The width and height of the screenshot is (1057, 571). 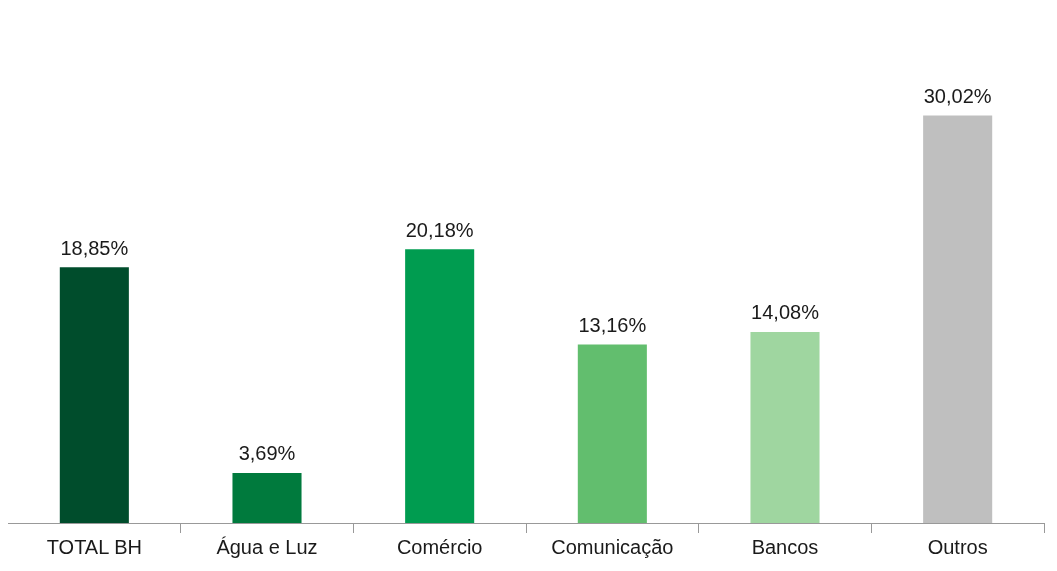 I want to click on x-tick-label: Comércio, so click(x=439, y=546).